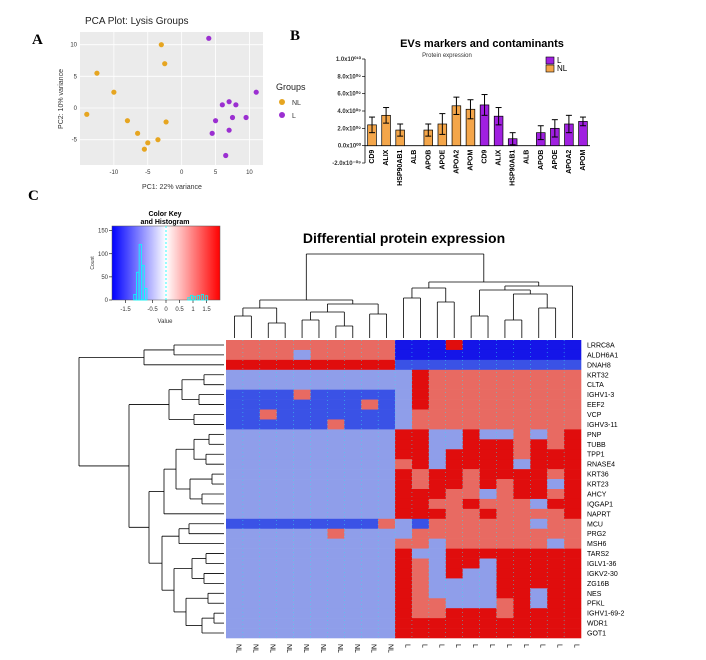 The width and height of the screenshot is (706, 660). Describe the element at coordinates (226, 155) in the screenshot. I see `pca-point-l` at that location.